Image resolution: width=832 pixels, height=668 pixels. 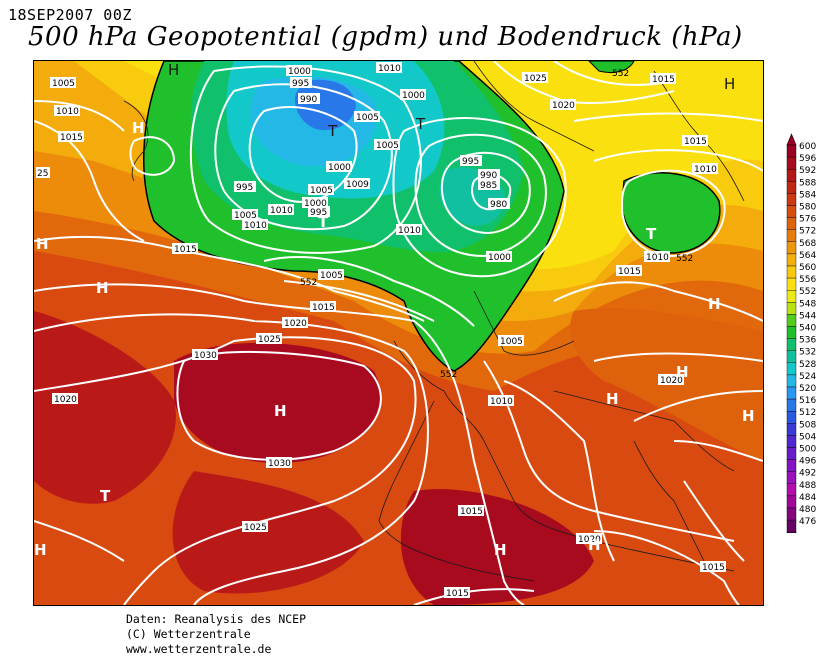 I want to click on colorbar-level-label: 556, so click(x=807, y=280).